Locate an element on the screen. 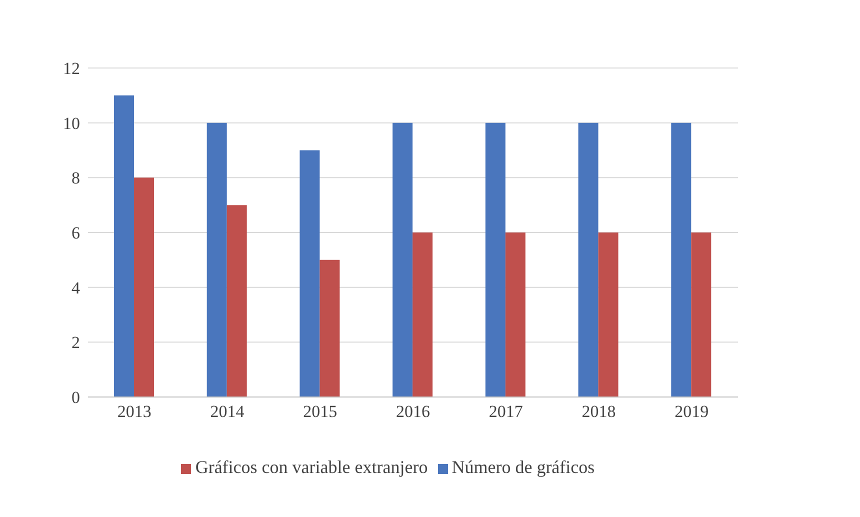 This screenshot has height=517, width=860. x-tick-label: 2017 is located at coordinates (506, 412).